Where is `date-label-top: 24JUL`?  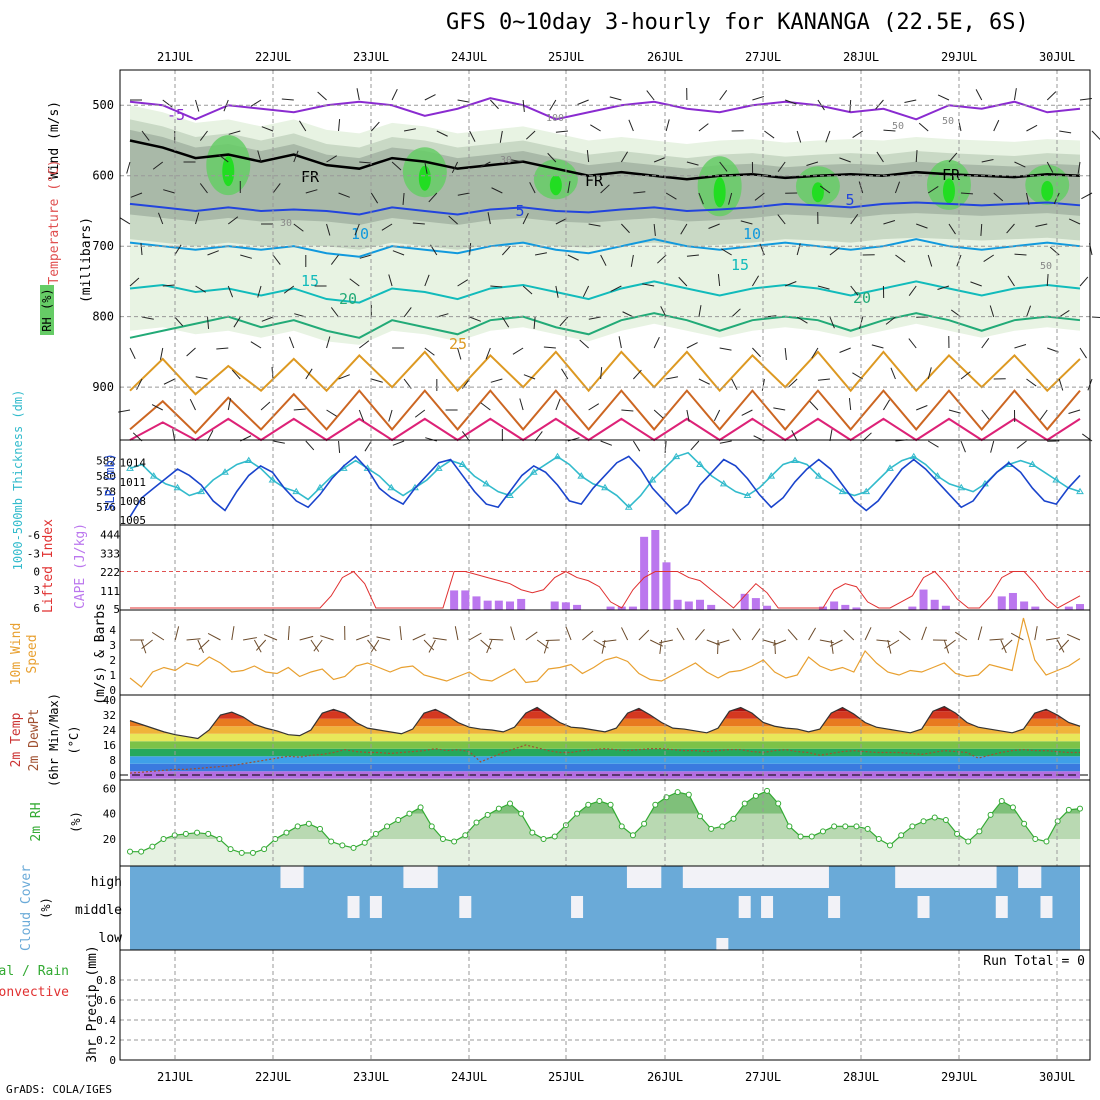
date-label-top: 24JUL is located at coordinates (469, 57).